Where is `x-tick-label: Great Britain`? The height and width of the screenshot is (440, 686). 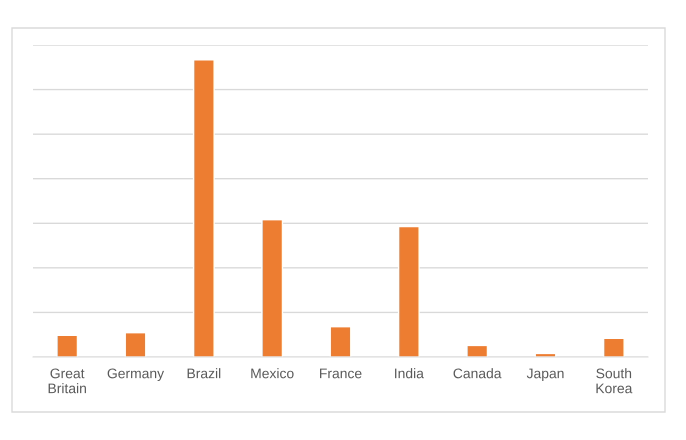
x-tick-label: Great Britain is located at coordinates (67, 381).